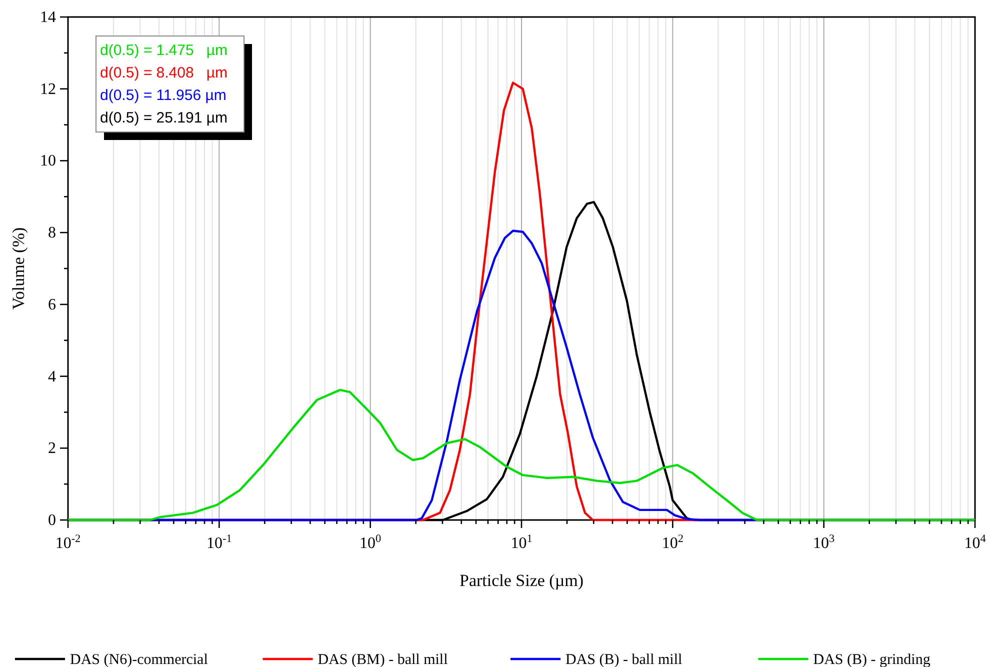  What do you see at coordinates (383, 659) in the screenshot?
I see `legend-label: DAS (BM) - ball mill` at bounding box center [383, 659].